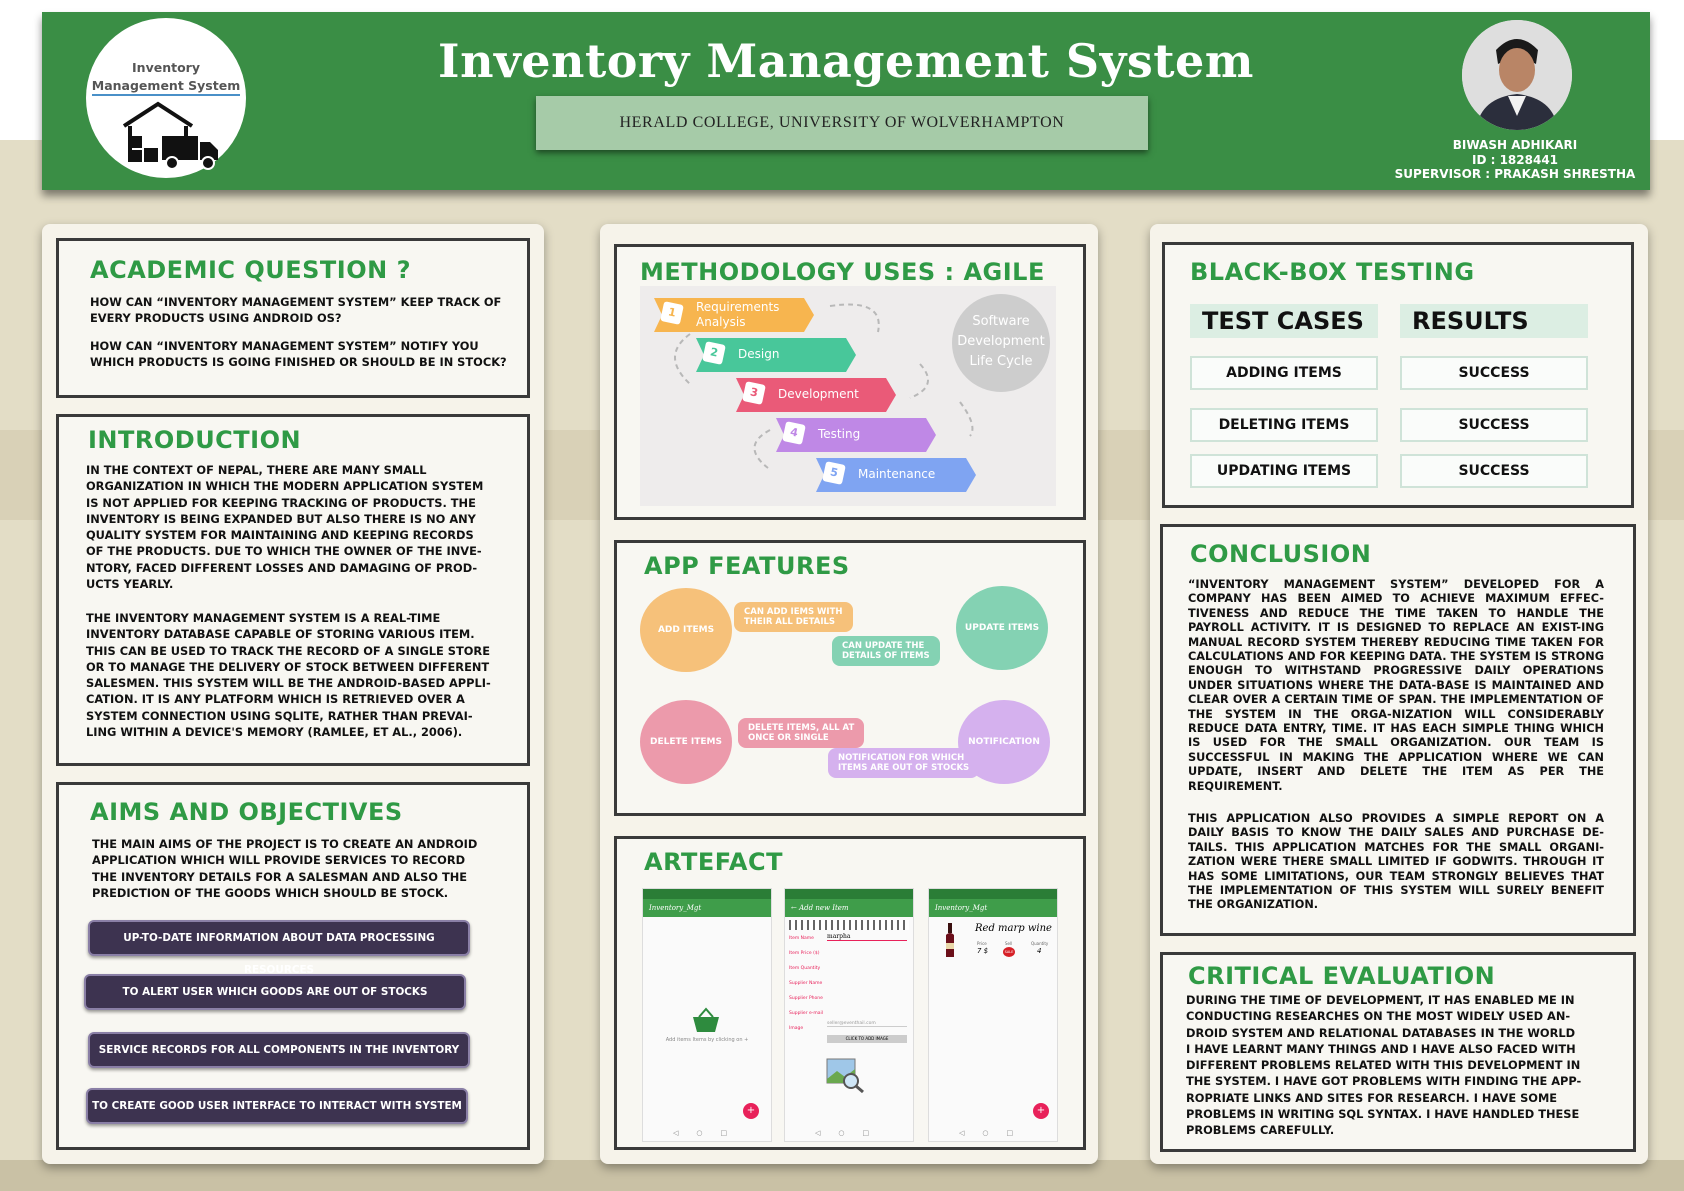 The height and width of the screenshot is (1191, 1684). Describe the element at coordinates (166, 67) in the screenshot. I see `logo-line1: Inventory` at that location.